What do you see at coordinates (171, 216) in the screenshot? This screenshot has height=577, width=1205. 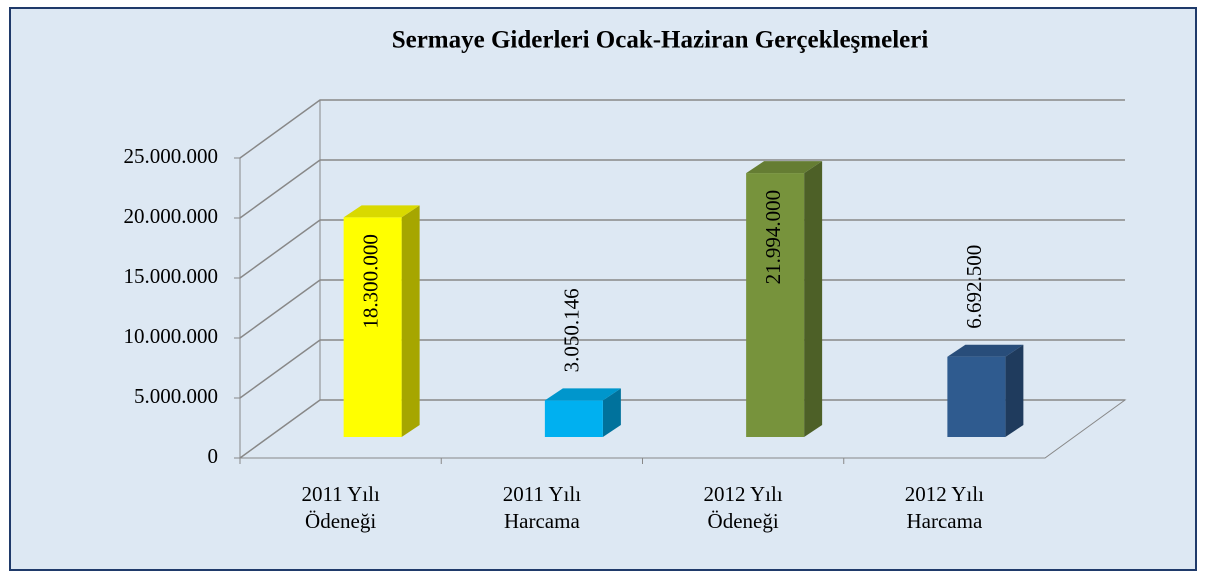 I see `y-tick-label: 20.000.000` at bounding box center [171, 216].